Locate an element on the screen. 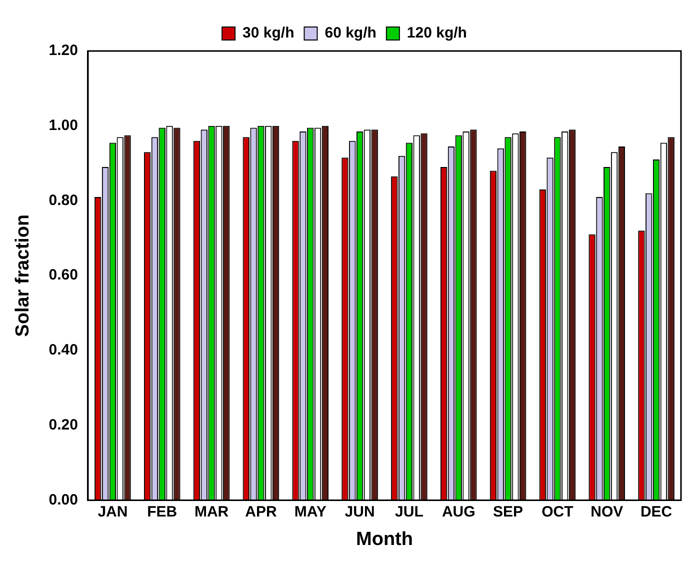  x-tick-label: FEB is located at coordinates (162, 511).